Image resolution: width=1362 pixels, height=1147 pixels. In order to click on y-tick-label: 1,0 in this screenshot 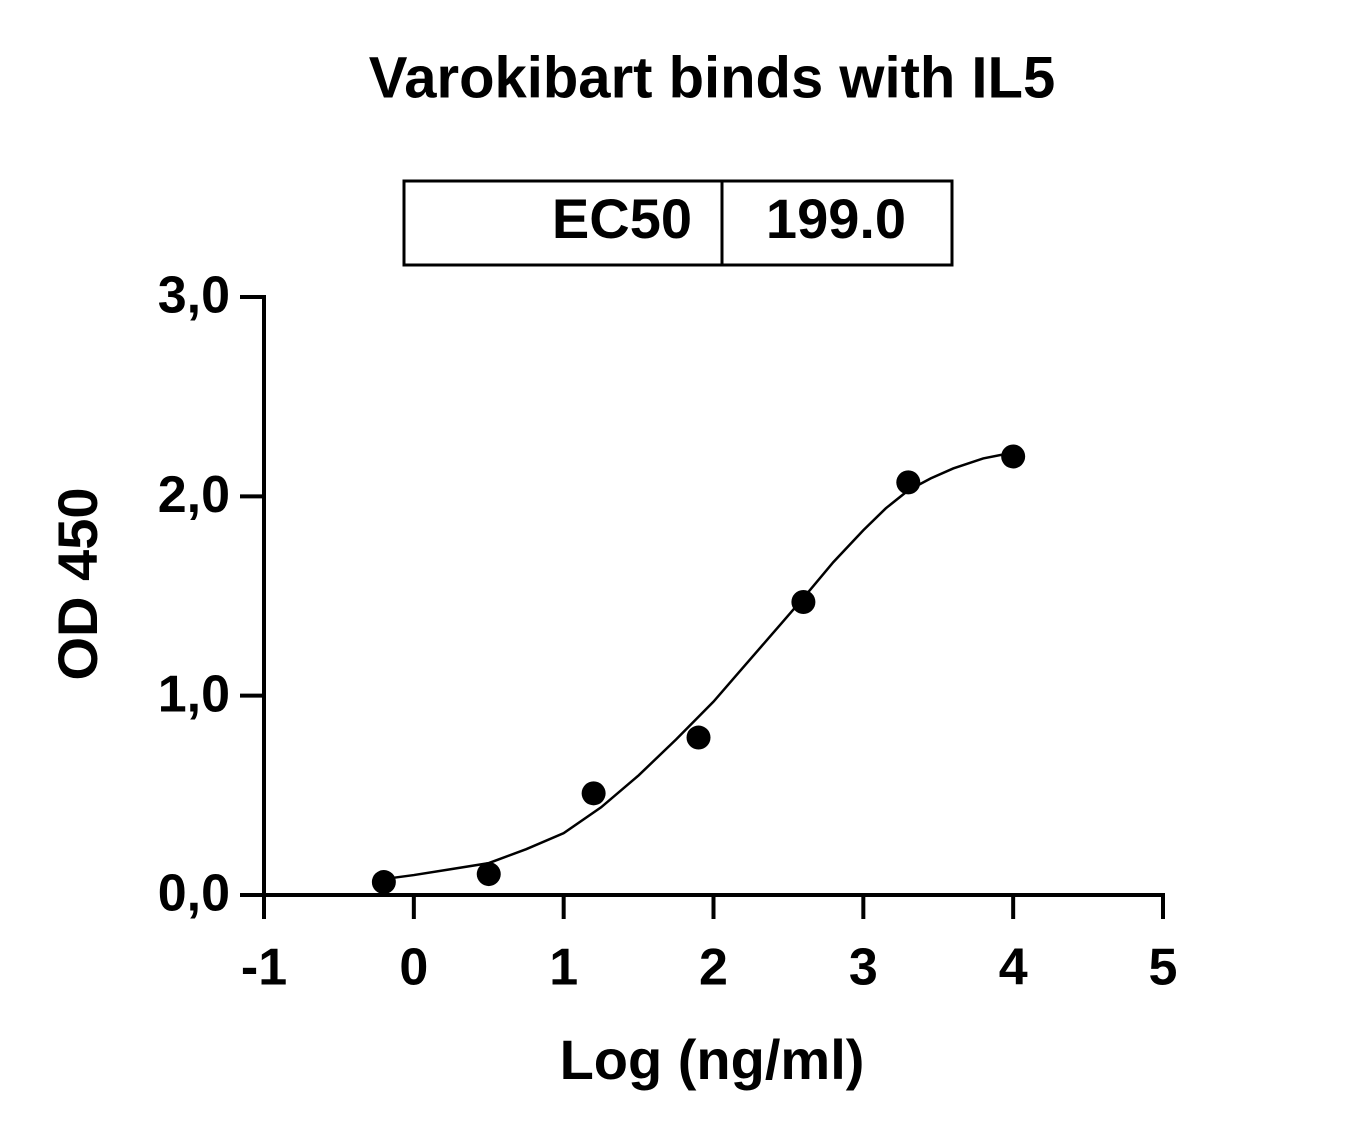, I will do `click(194, 694)`.